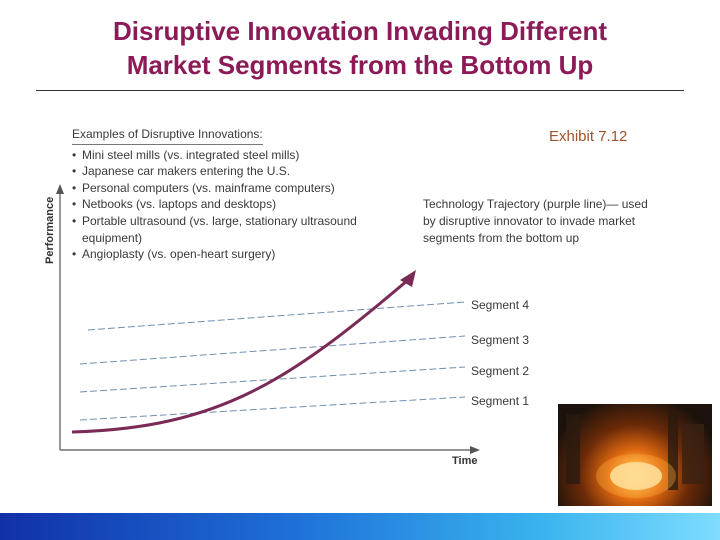 This screenshot has height=540, width=720. I want to click on segment-label-4: Segment 4, so click(500, 305).